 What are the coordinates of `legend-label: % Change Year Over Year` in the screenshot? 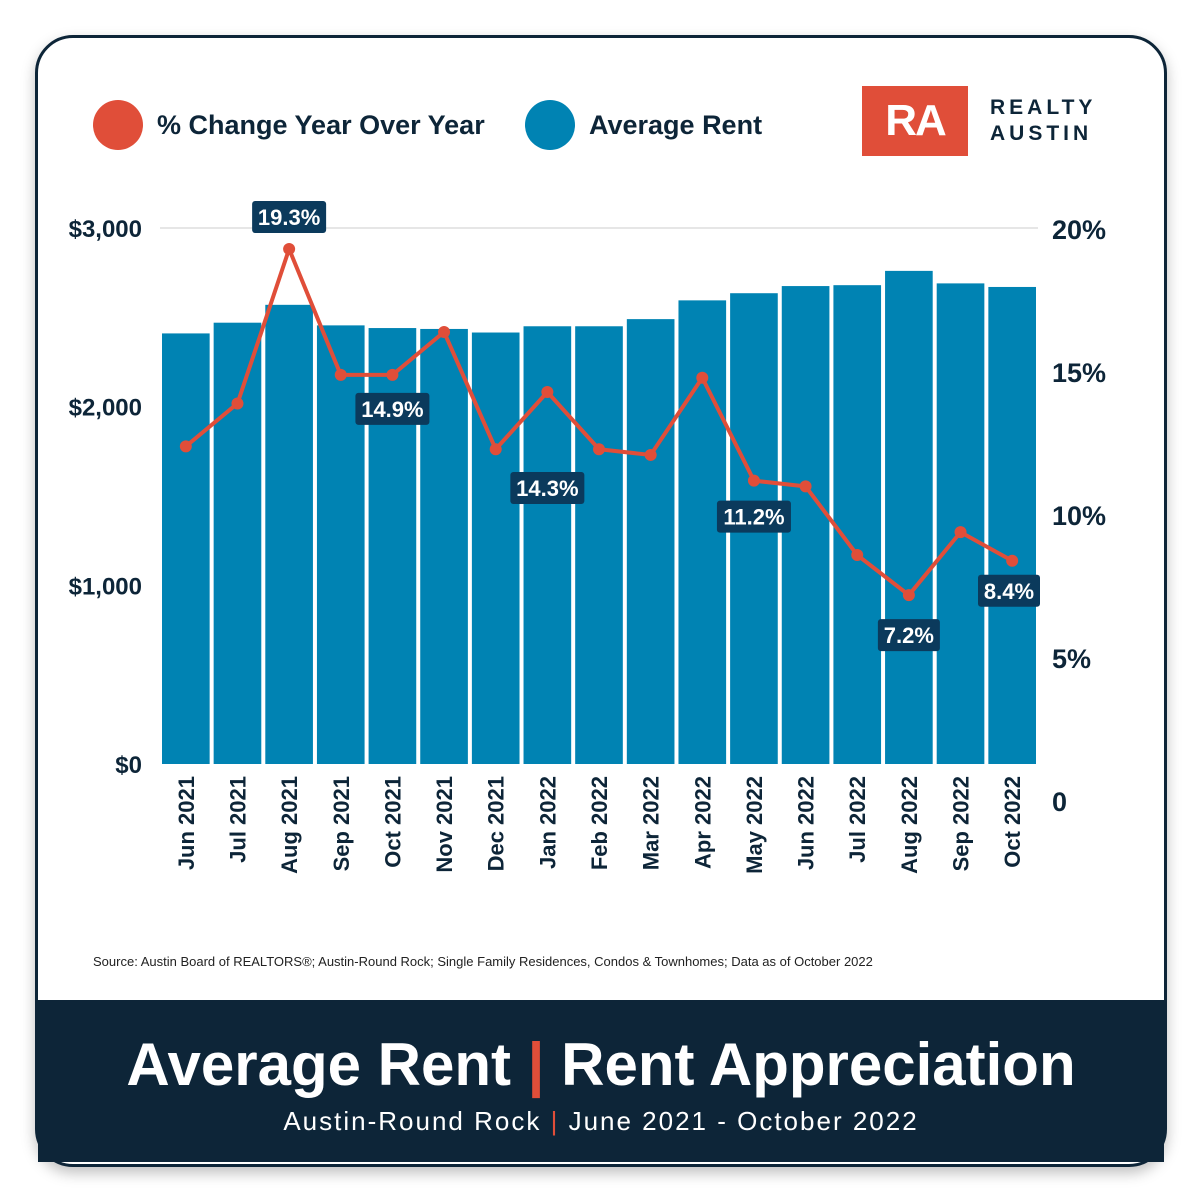 It's located at (321, 124).